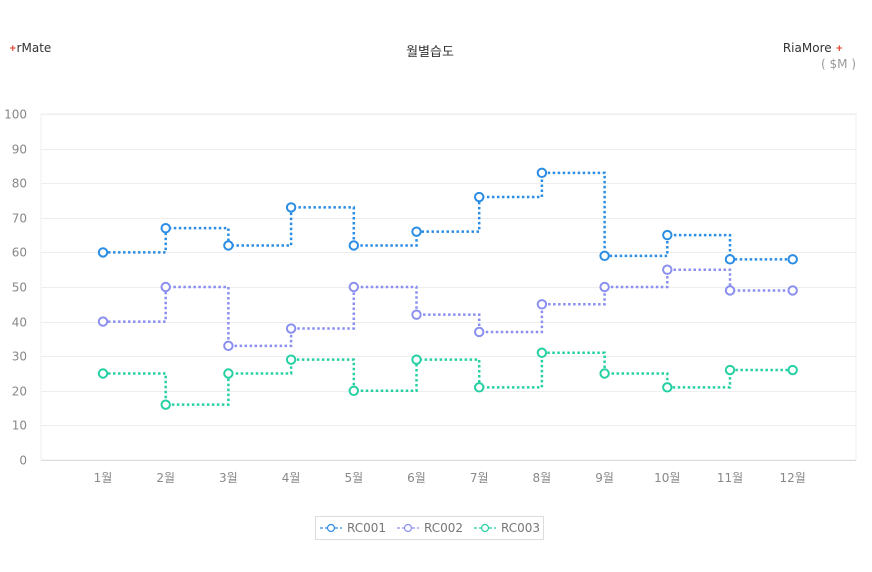 The image size is (872, 572). Describe the element at coordinates (19, 150) in the screenshot. I see `y-tick-label: 90` at that location.